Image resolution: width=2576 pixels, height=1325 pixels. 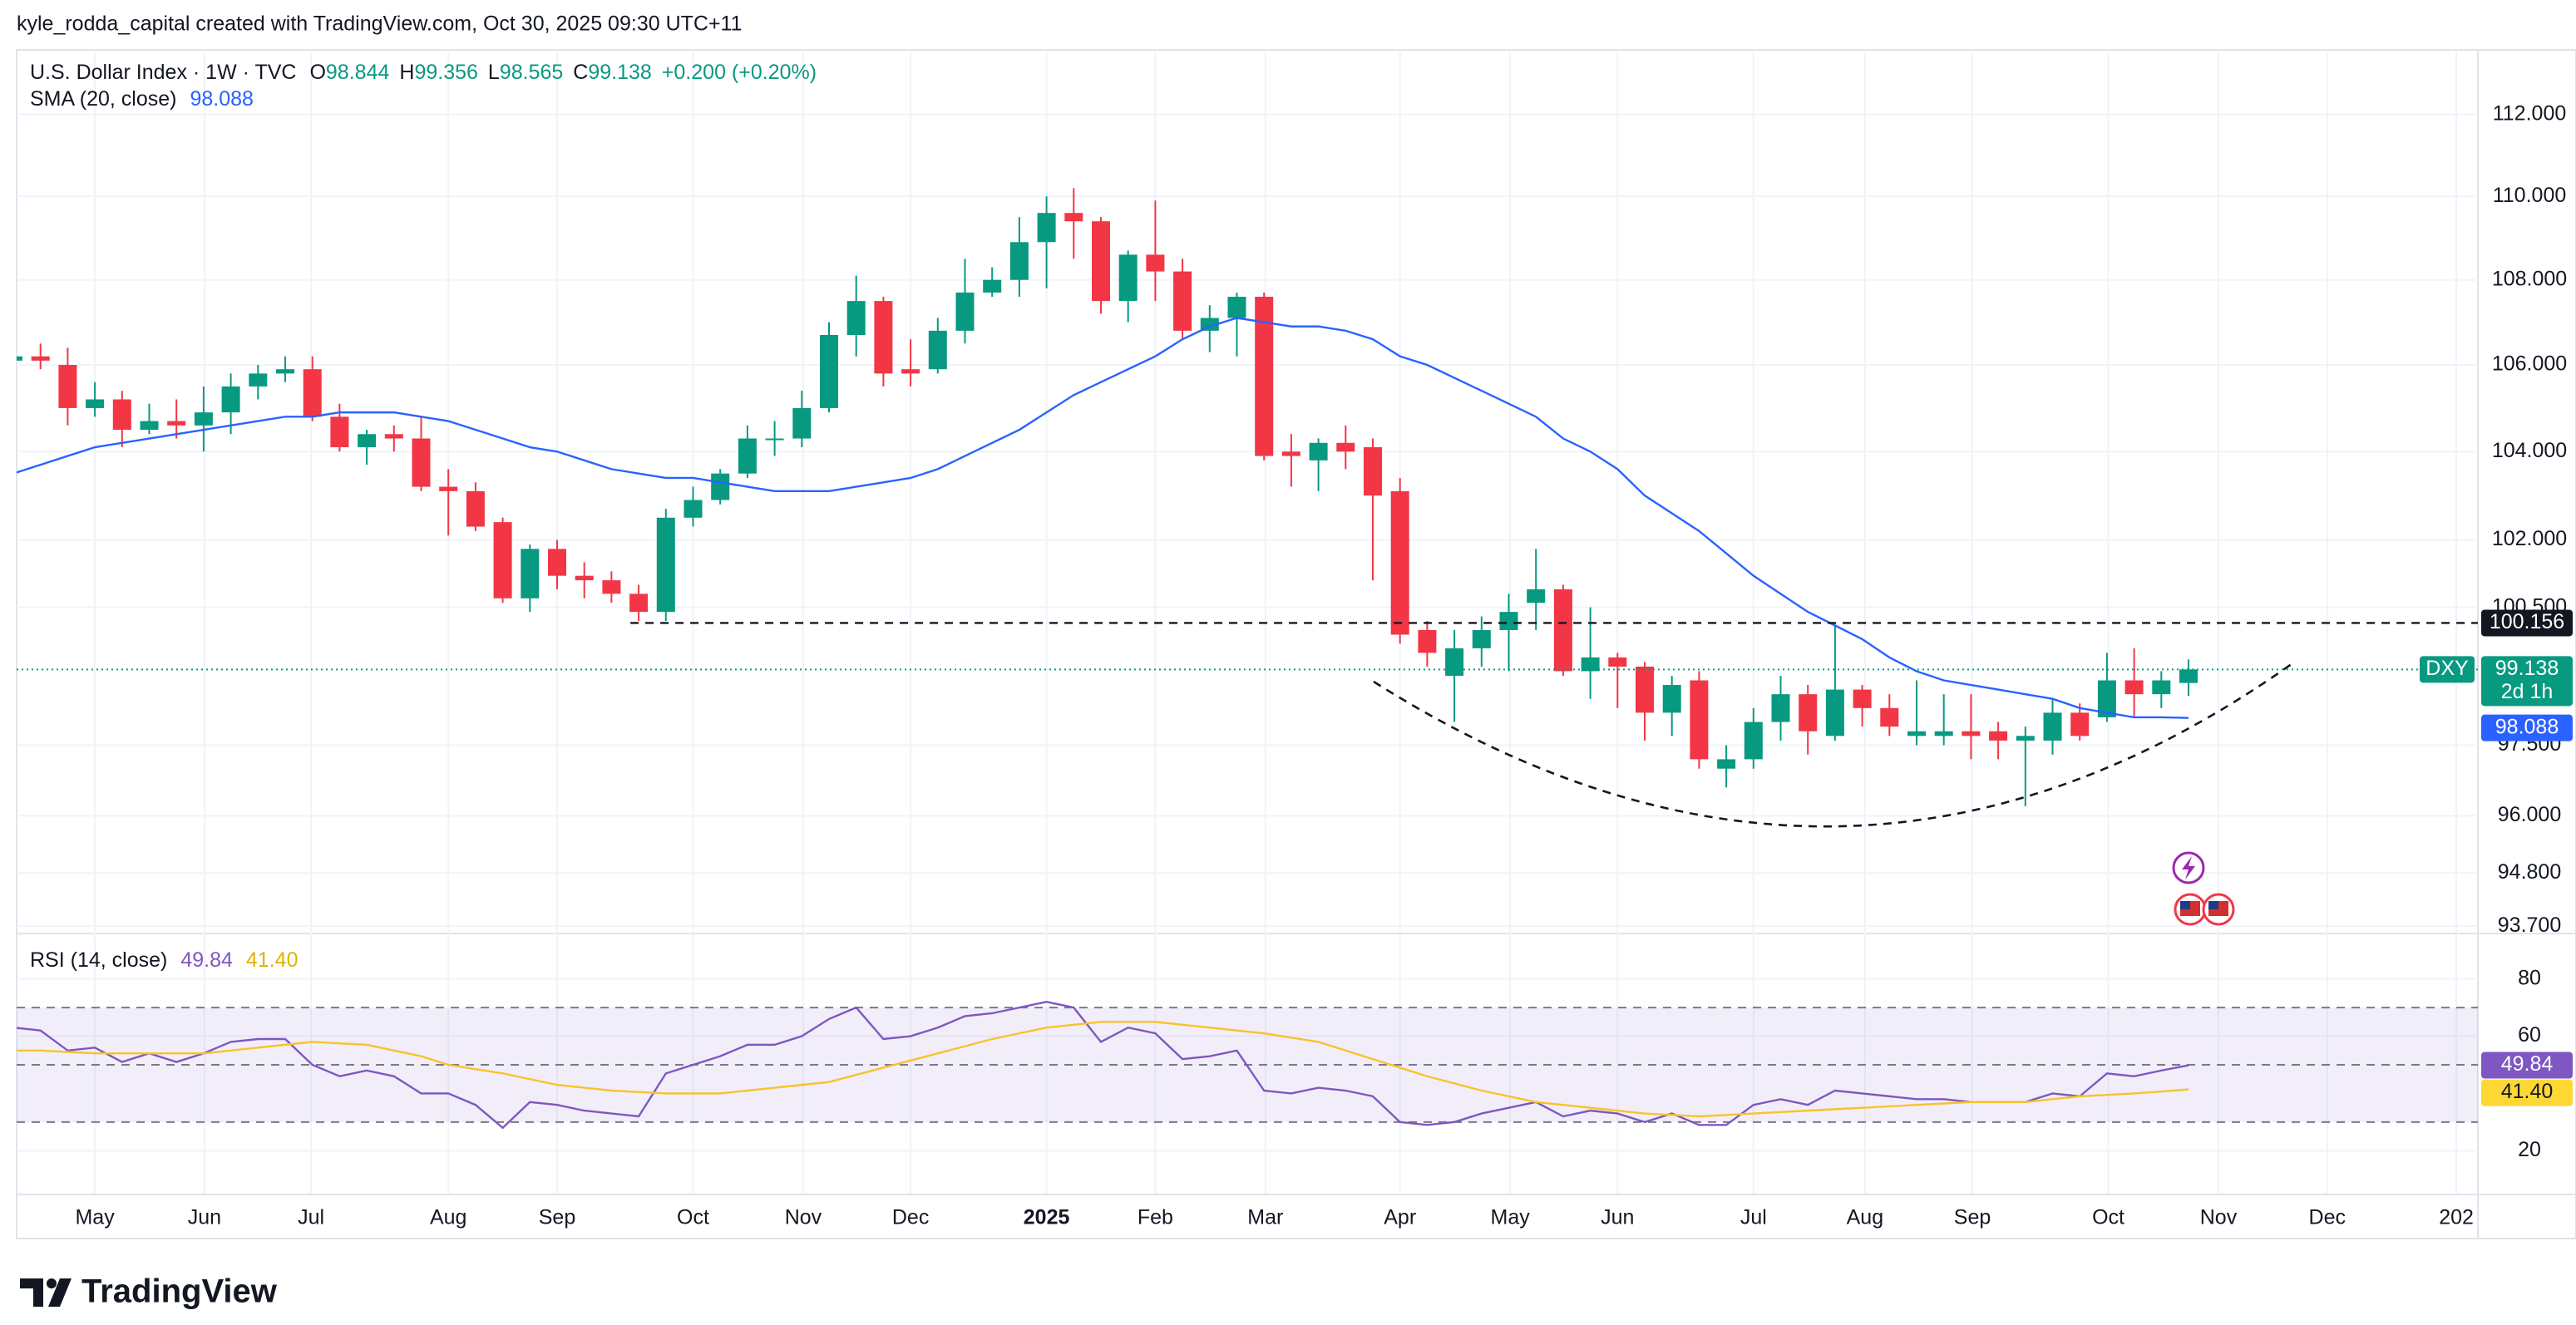 I want to click on overlay, so click(x=1834, y=793).